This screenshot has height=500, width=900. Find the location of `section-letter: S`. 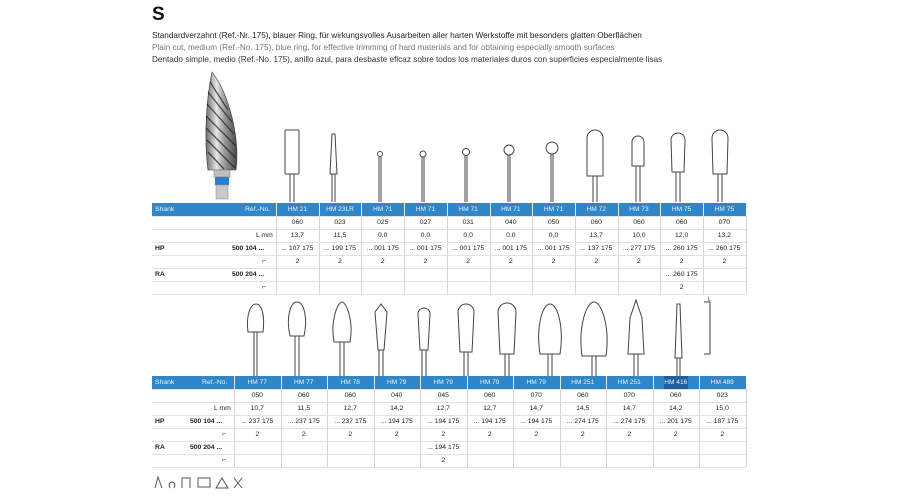

section-letter: S is located at coordinates (158, 14).